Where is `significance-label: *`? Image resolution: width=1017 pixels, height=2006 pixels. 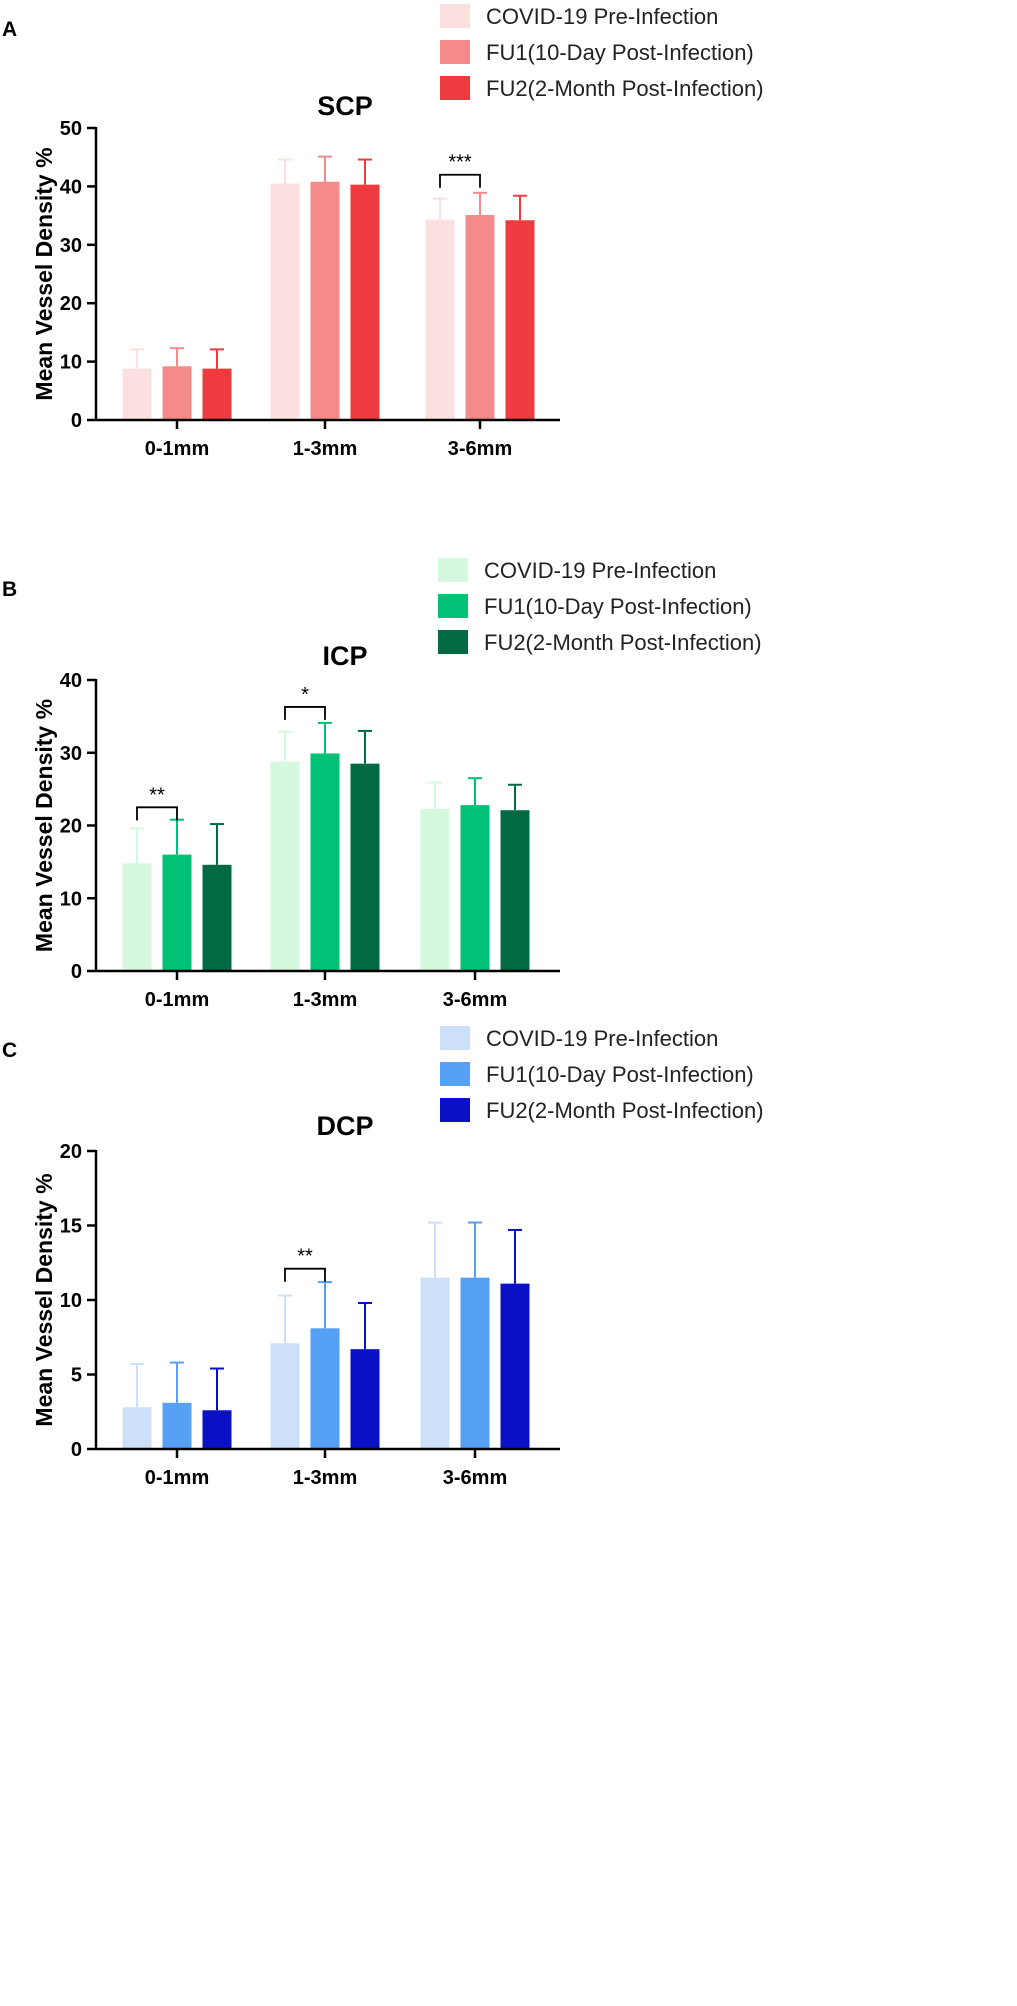
significance-label: * is located at coordinates (305, 695).